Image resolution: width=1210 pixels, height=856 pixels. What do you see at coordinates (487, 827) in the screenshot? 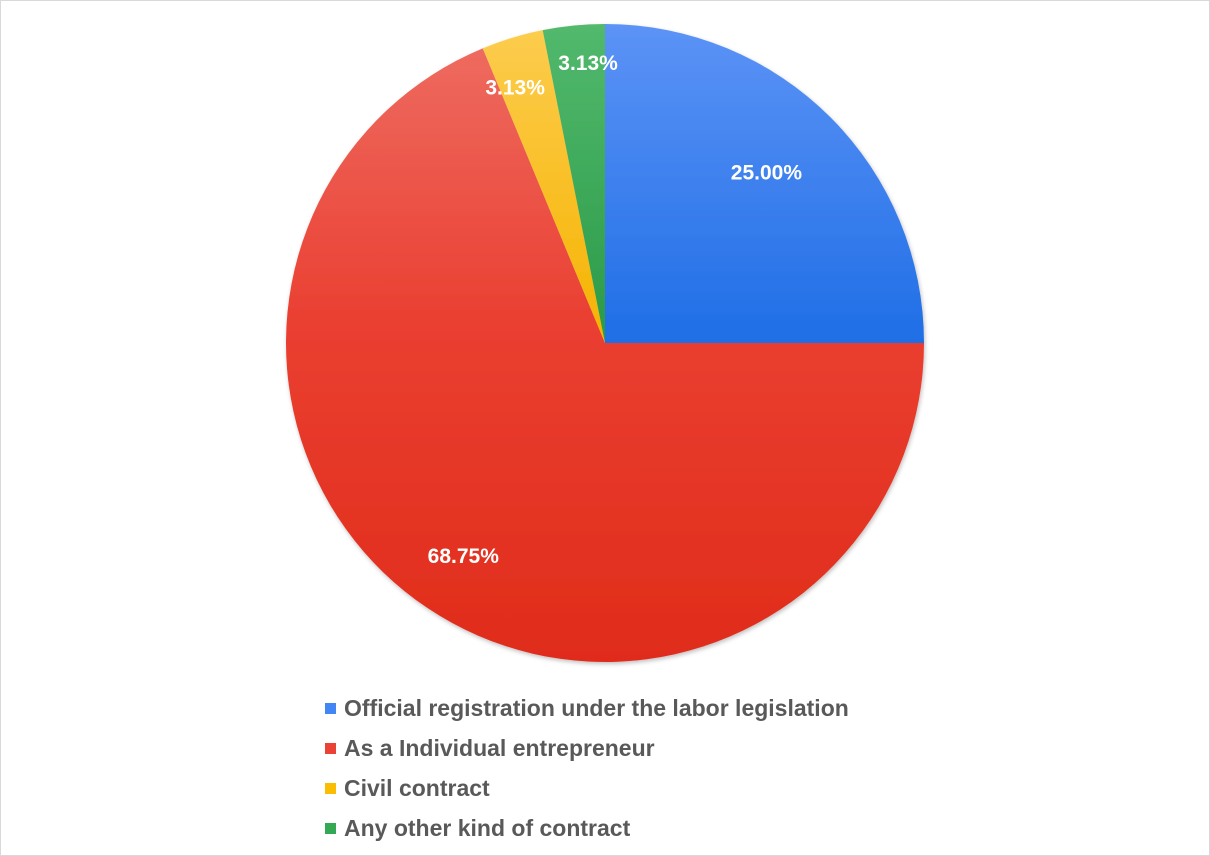
I see `legend-label: Any other kind of contract` at bounding box center [487, 827].